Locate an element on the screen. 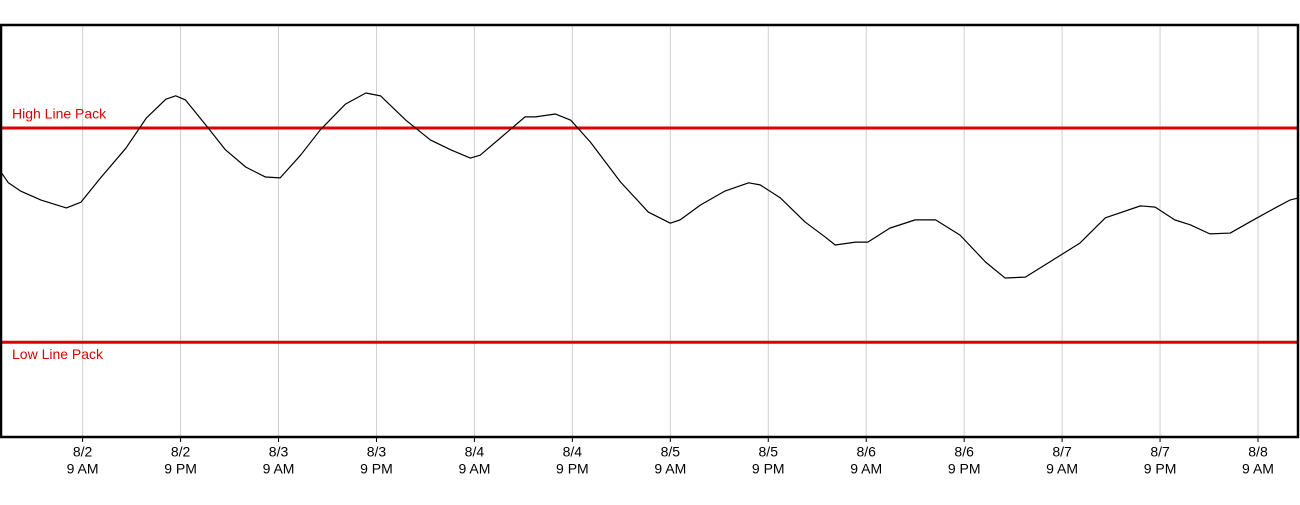 The image size is (1300, 505). reference-label: High Line Pack is located at coordinates (59, 114).